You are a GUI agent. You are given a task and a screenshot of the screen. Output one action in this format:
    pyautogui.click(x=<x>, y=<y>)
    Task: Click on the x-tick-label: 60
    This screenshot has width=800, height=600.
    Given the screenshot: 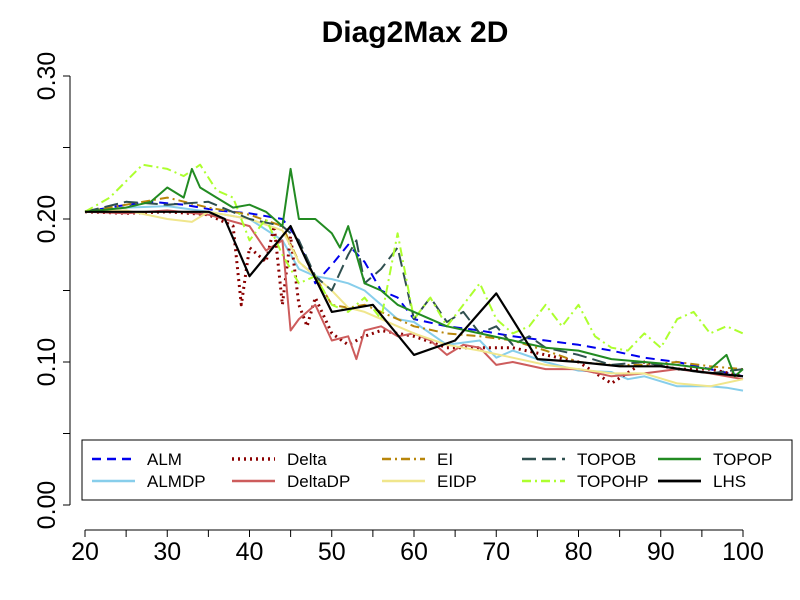 What is the action you would take?
    pyautogui.click(x=414, y=552)
    